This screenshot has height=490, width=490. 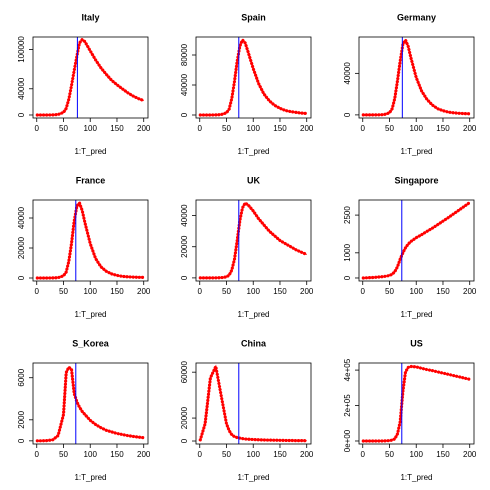 I want to click on y-tick-label: 2500, so click(x=347, y=215).